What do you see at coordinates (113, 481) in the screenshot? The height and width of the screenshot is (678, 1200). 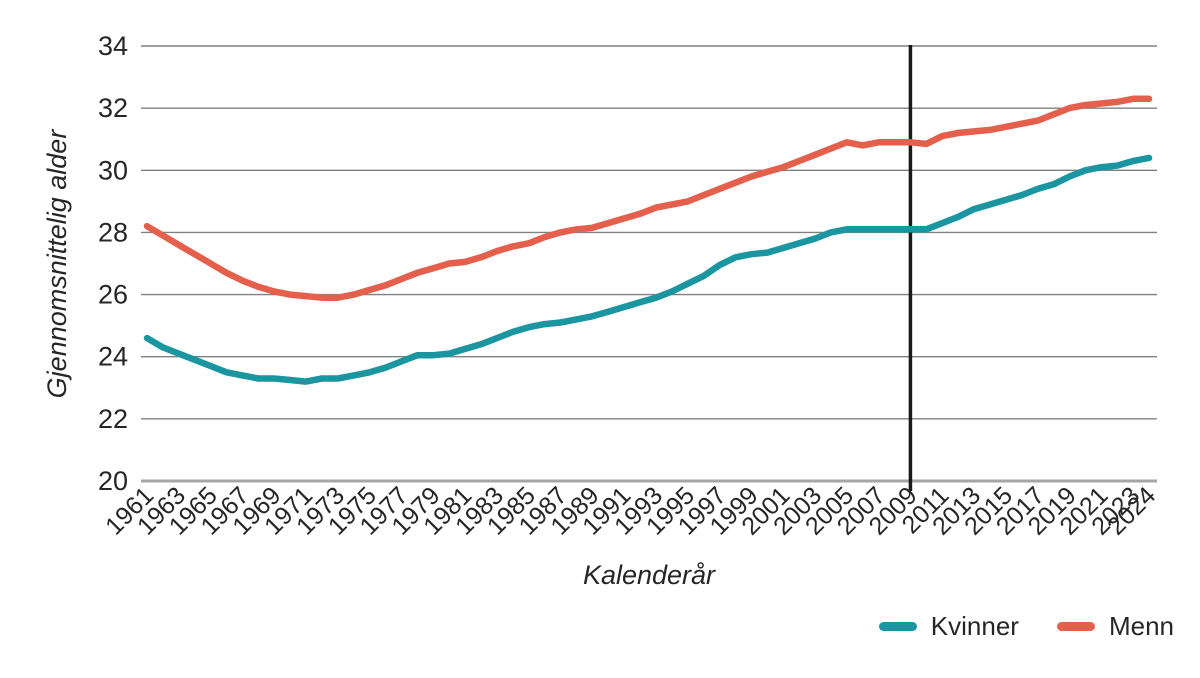 I see `y-tick-label-20: 20` at bounding box center [113, 481].